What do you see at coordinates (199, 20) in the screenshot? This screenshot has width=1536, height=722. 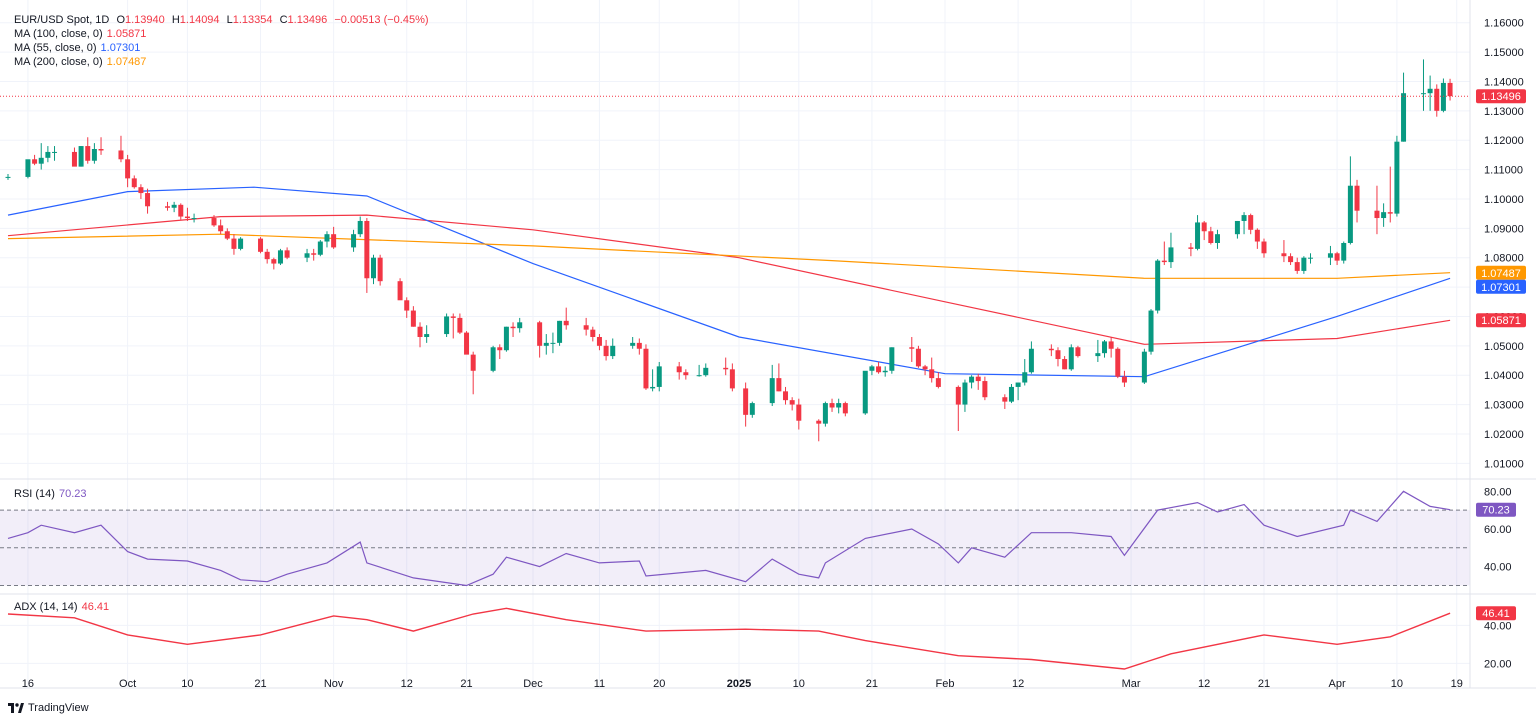 I see `high-value: 1.14094` at bounding box center [199, 20].